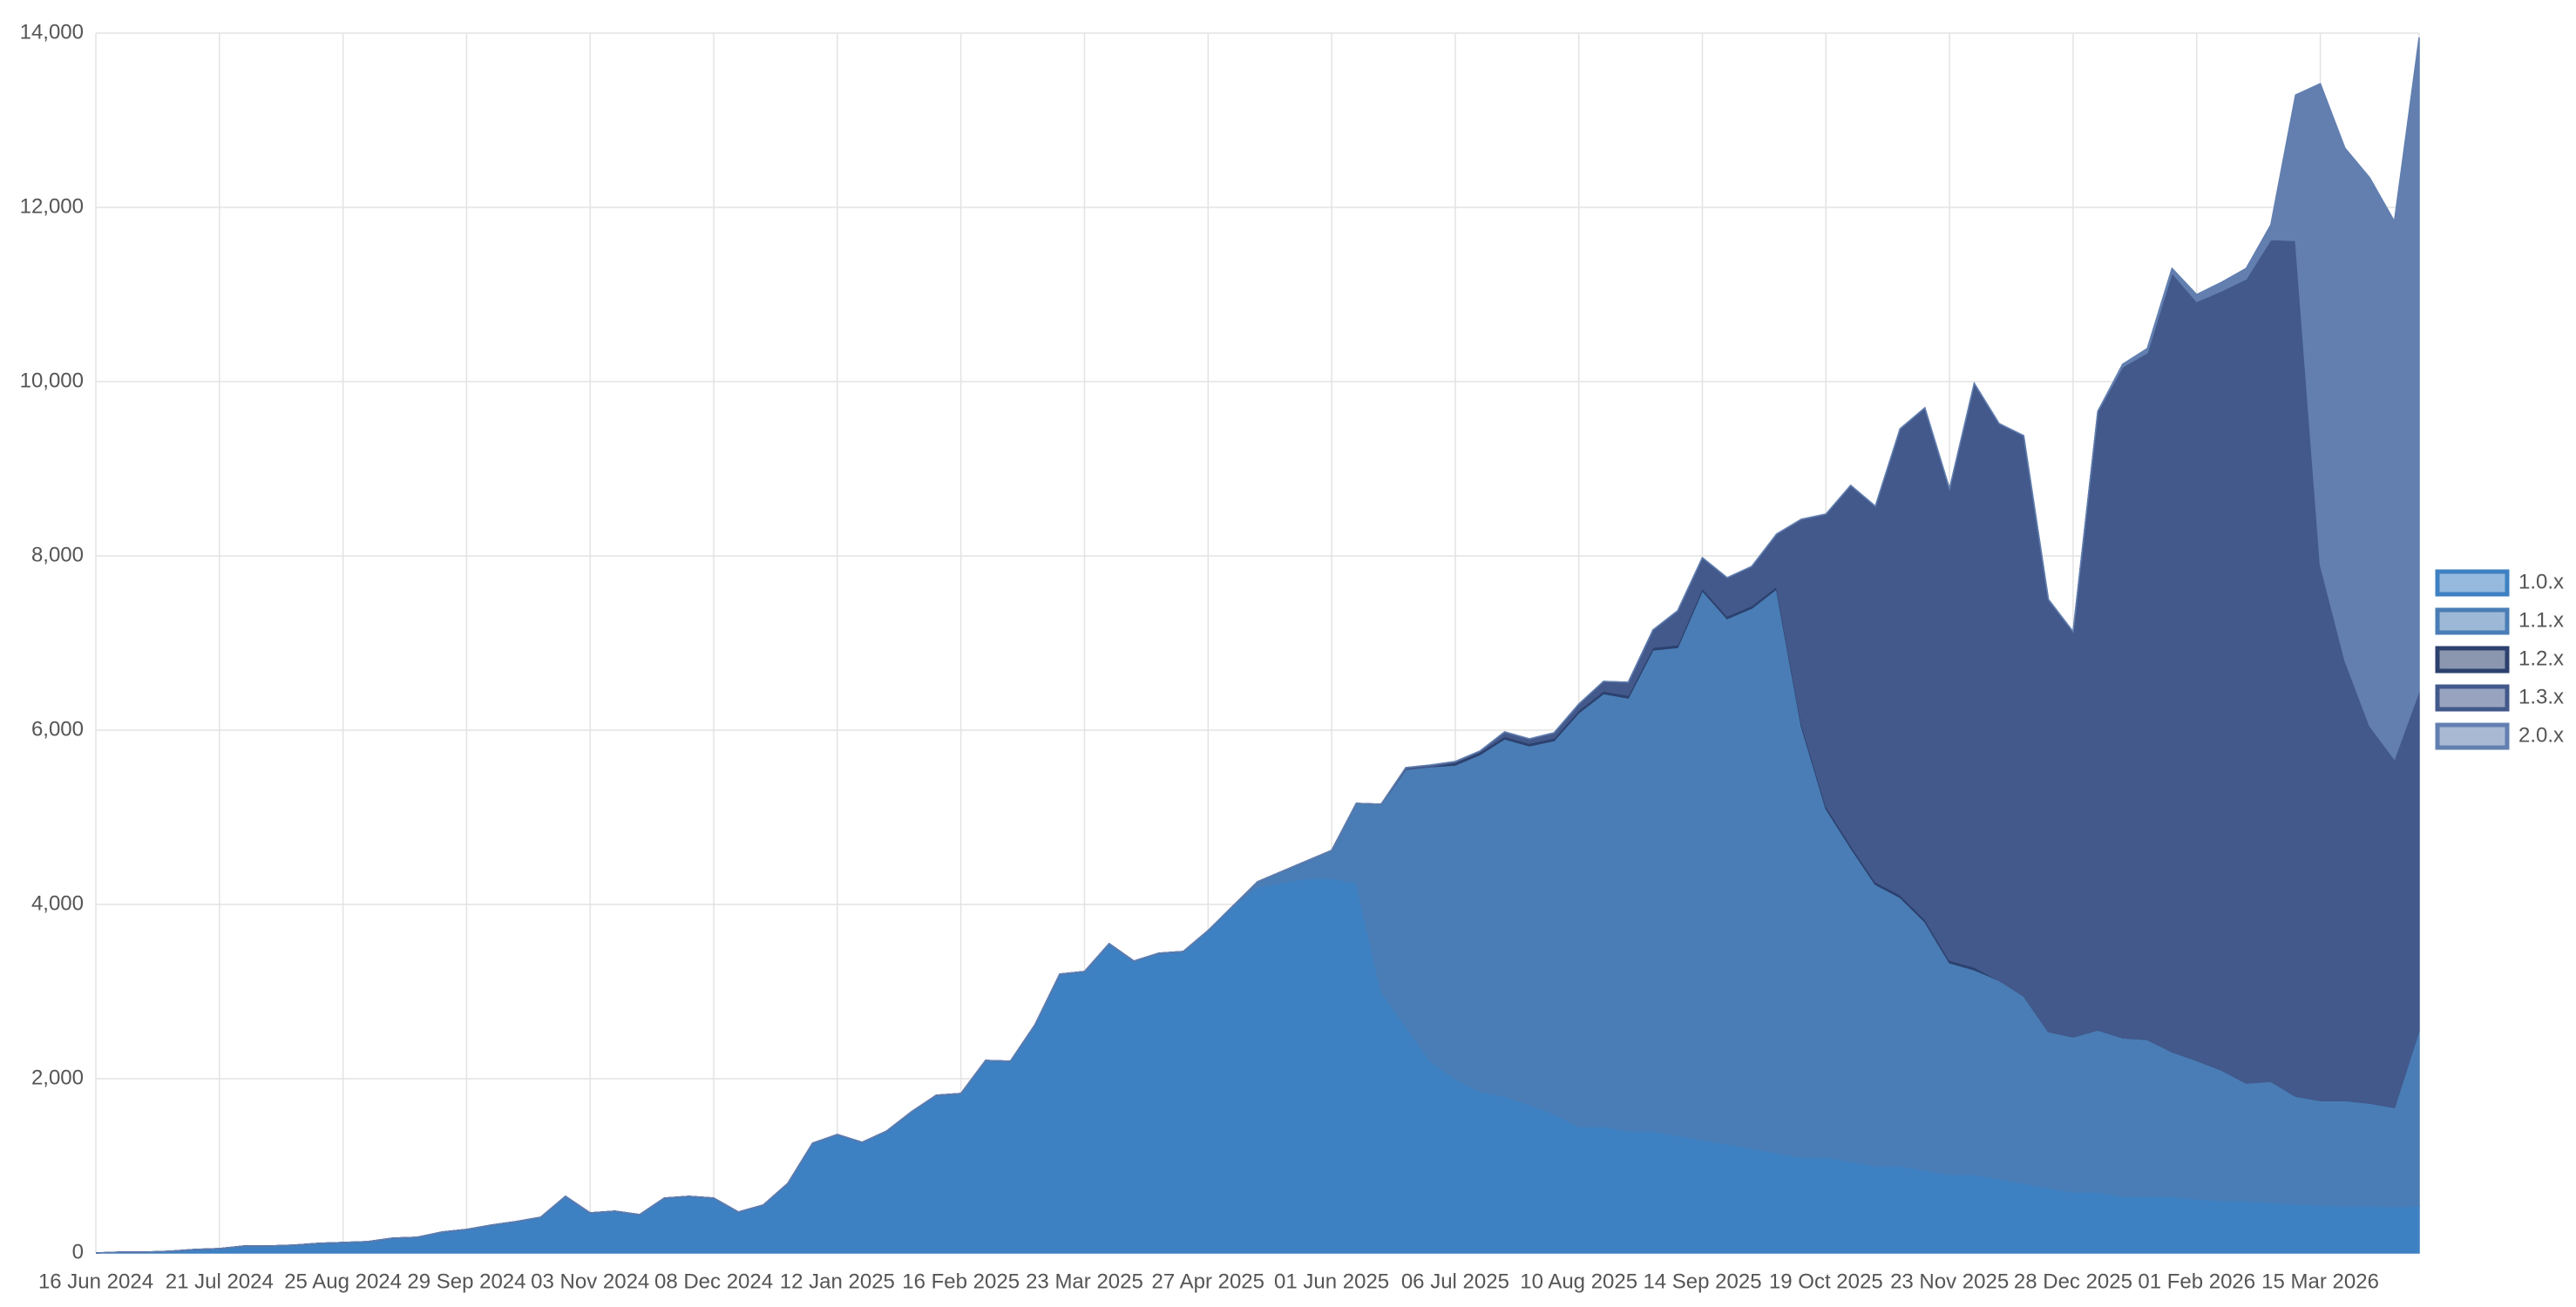  I want to click on x-tick-label: 08 Dec 2024, so click(714, 1281).